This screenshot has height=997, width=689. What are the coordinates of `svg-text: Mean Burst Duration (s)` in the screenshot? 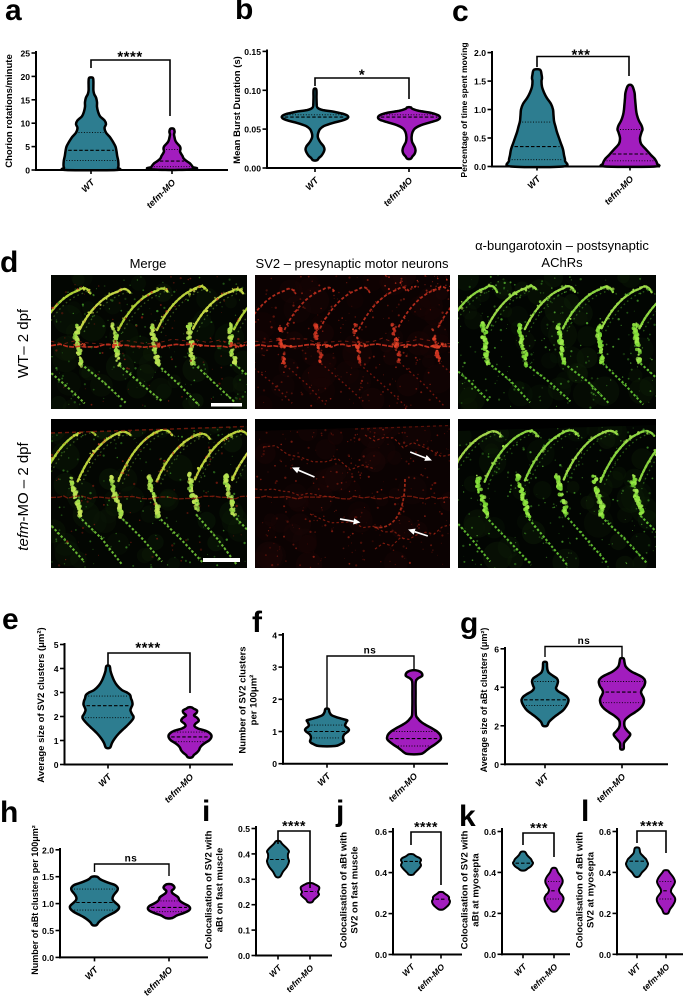 It's located at (237, 110).